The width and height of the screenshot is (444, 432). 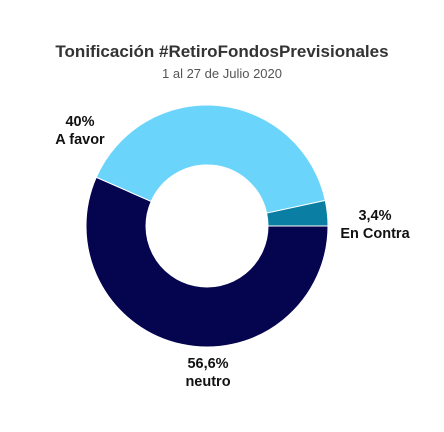 What do you see at coordinates (375, 216) in the screenshot?
I see `label-en-contra-value: 3,4%` at bounding box center [375, 216].